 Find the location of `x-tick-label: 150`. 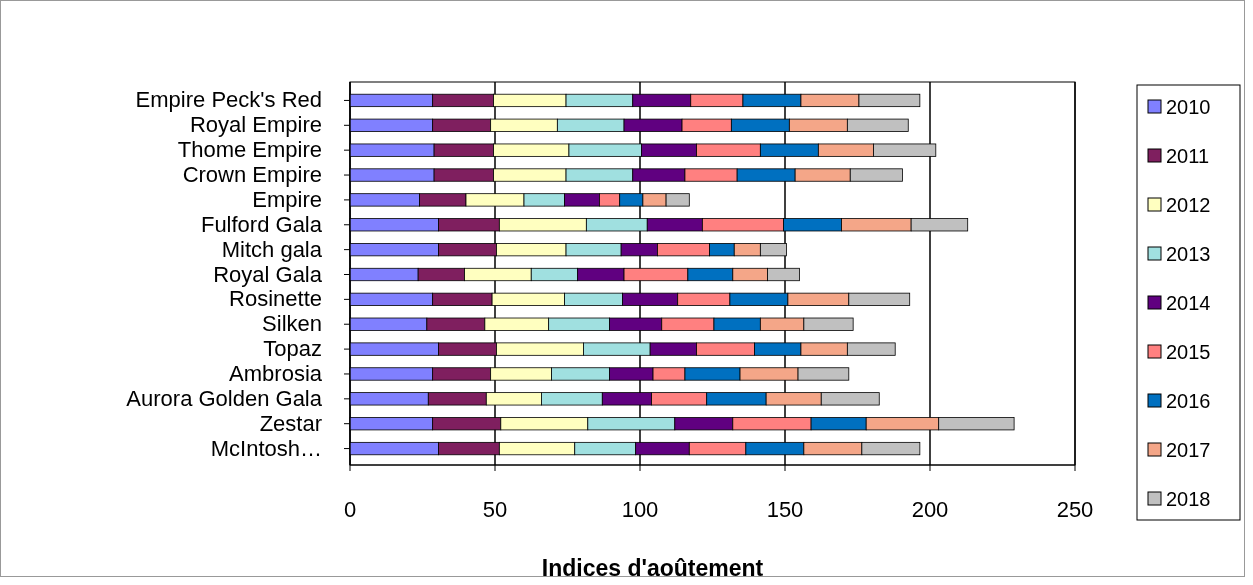

x-tick-label: 150 is located at coordinates (785, 509).